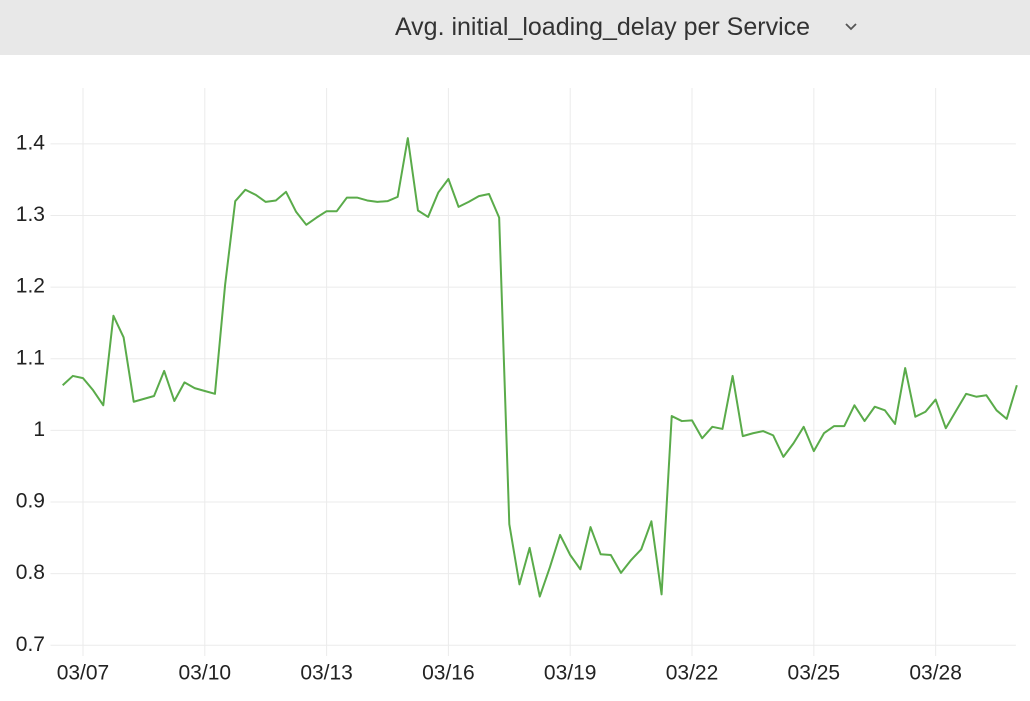 The height and width of the screenshot is (701, 1030). Describe the element at coordinates (448, 673) in the screenshot. I see `x-tick-label: 03/16` at that location.